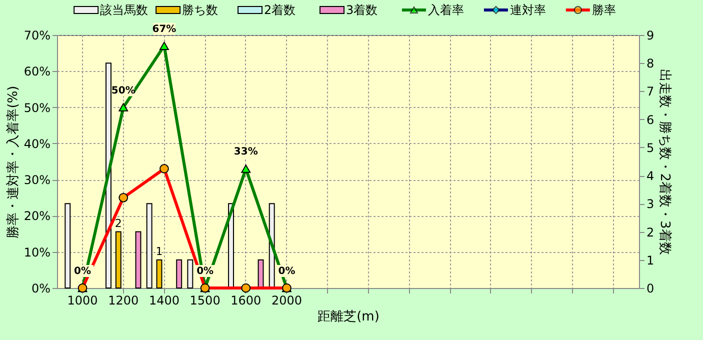 Image resolution: width=703 pixels, height=340 pixels. I want to click on y-tick-label: 10%, so click(37, 252).